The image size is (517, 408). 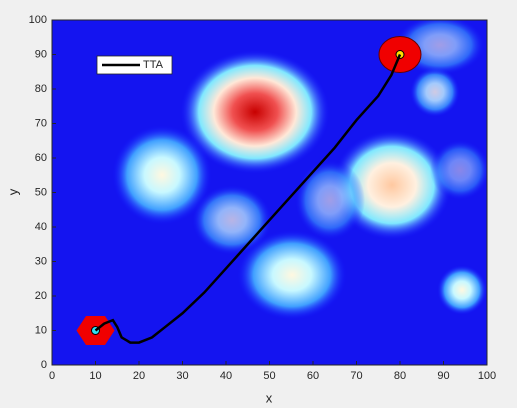 What do you see at coordinates (356, 376) in the screenshot?
I see `x-tick-label: 70` at bounding box center [356, 376].